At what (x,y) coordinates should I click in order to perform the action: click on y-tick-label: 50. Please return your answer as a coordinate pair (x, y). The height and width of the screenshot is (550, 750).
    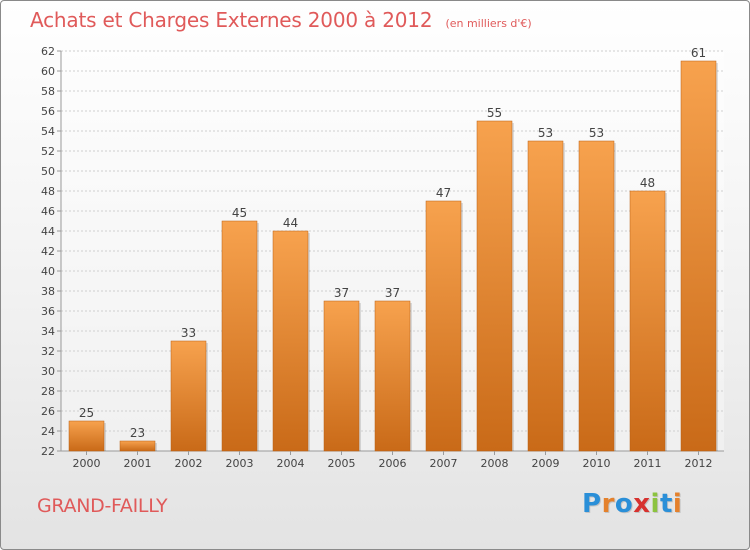
    Looking at the image, I should click on (48, 171).